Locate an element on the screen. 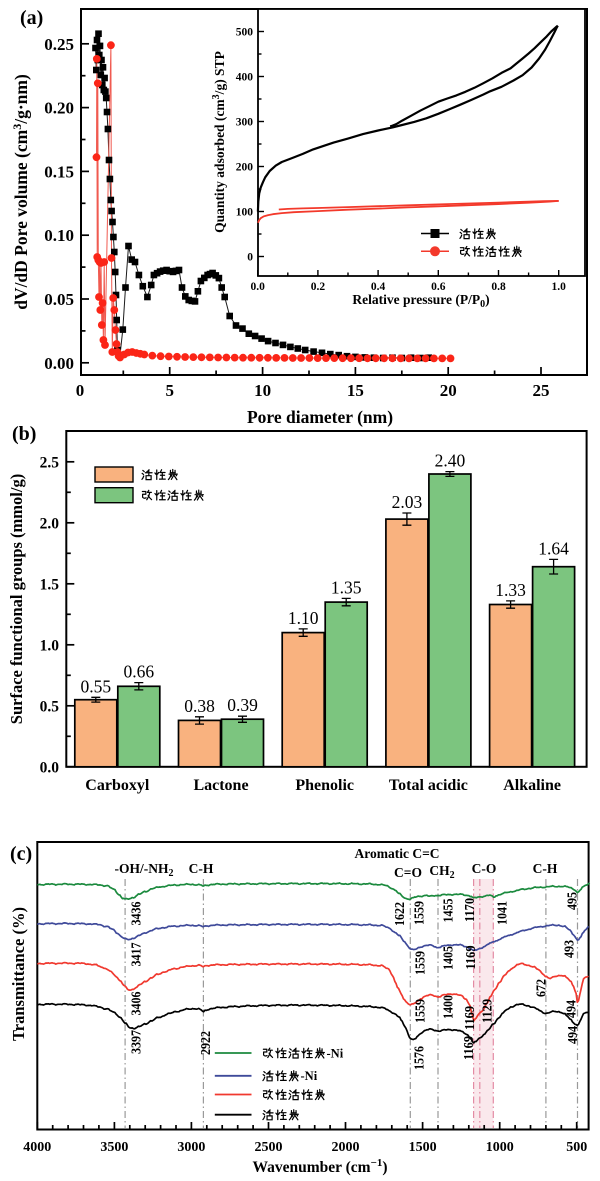 This screenshot has width=600, height=1181. svg-text: C-O is located at coordinates (484, 868).